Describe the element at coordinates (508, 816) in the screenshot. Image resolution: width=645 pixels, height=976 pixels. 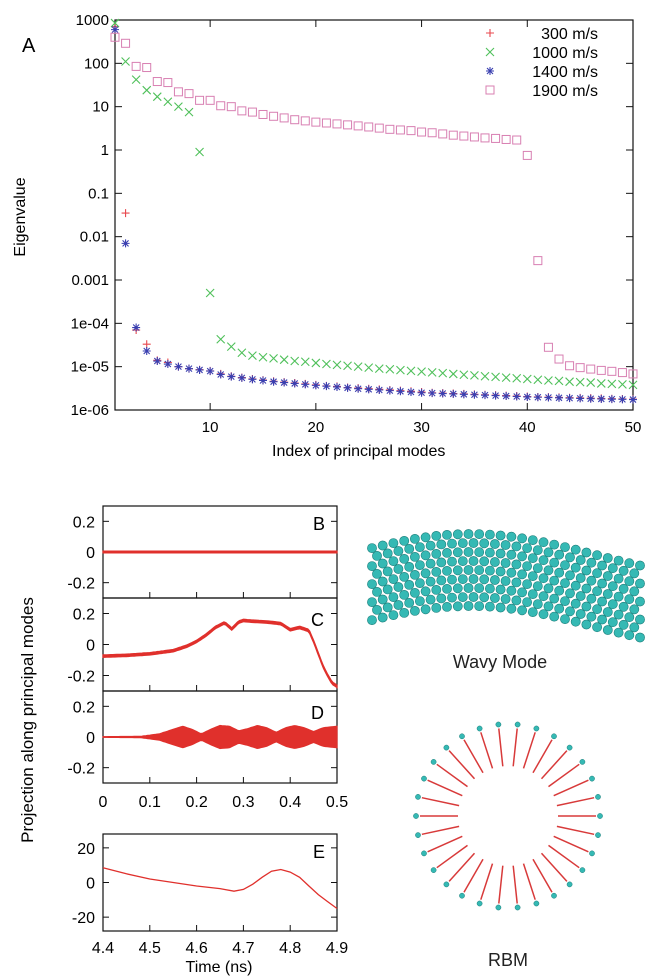
I see `rbm-nanotube-image` at that location.